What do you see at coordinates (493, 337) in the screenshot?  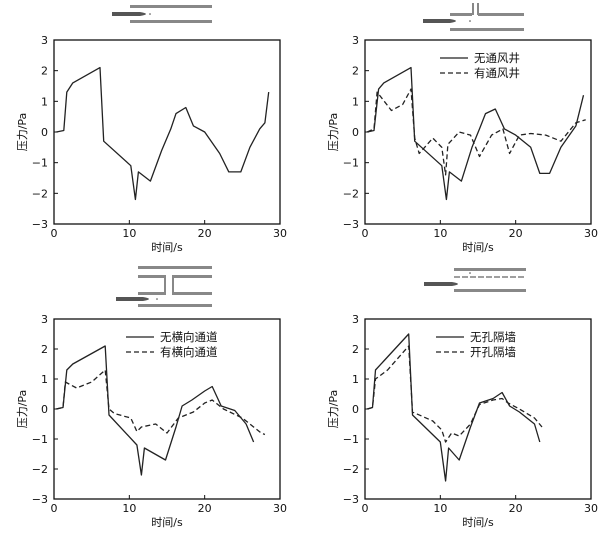 I see `legend-label: 无孔隔墙` at bounding box center [493, 337].